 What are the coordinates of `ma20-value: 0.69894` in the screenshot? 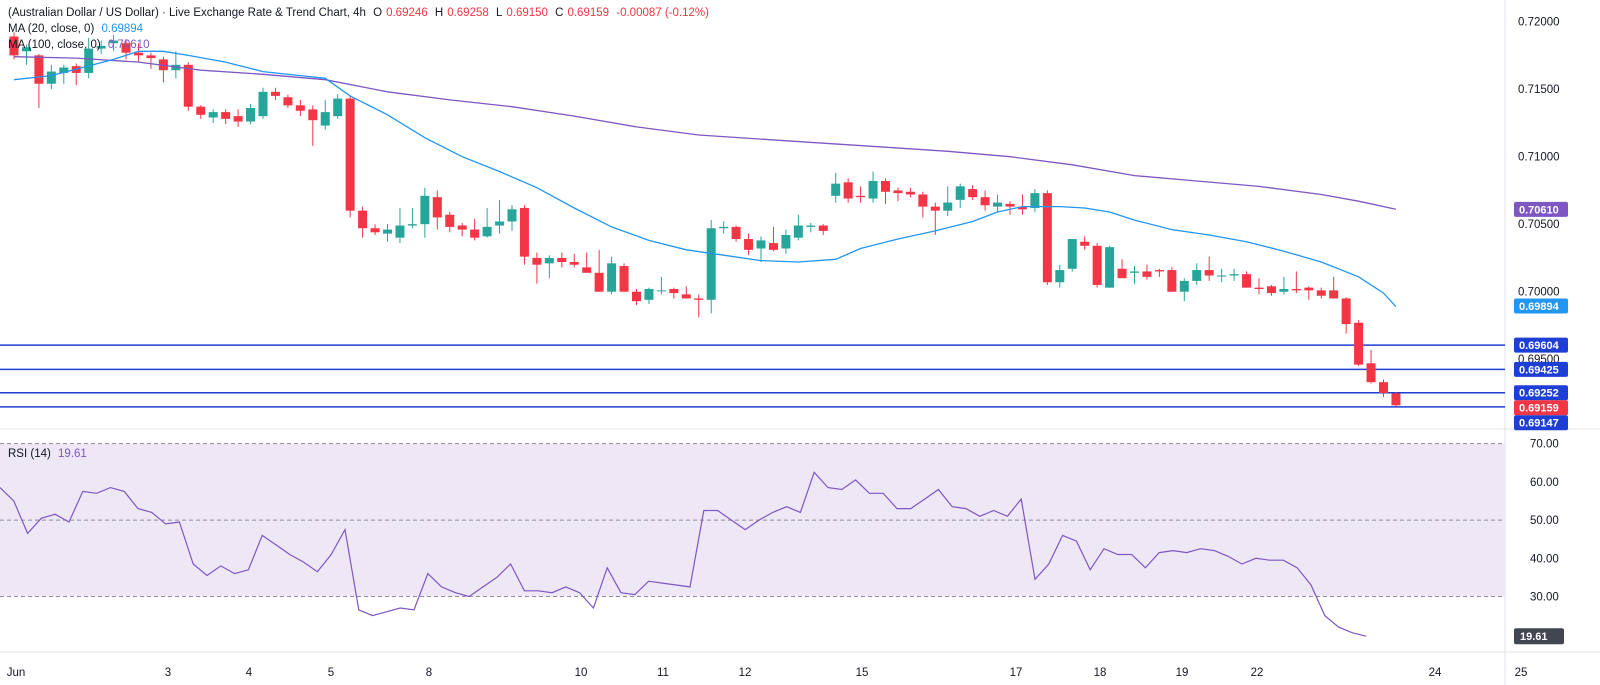 It's located at (122, 29).